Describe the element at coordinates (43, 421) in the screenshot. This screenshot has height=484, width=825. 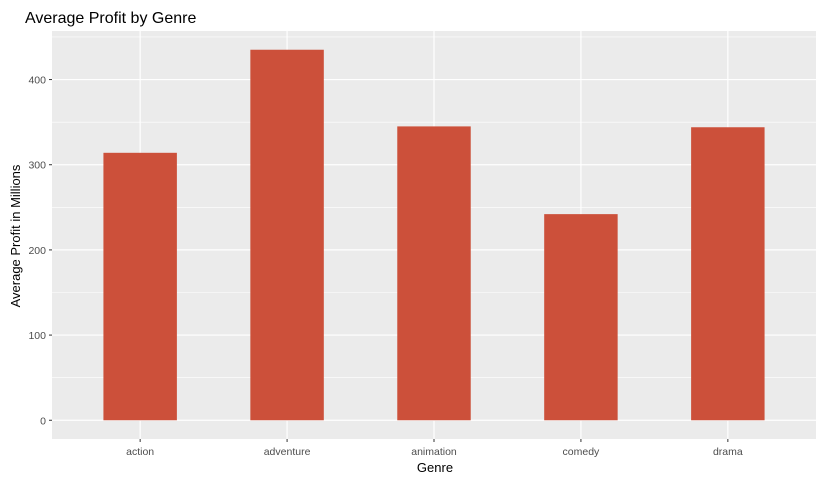
I see `y-tick-label: 0` at that location.